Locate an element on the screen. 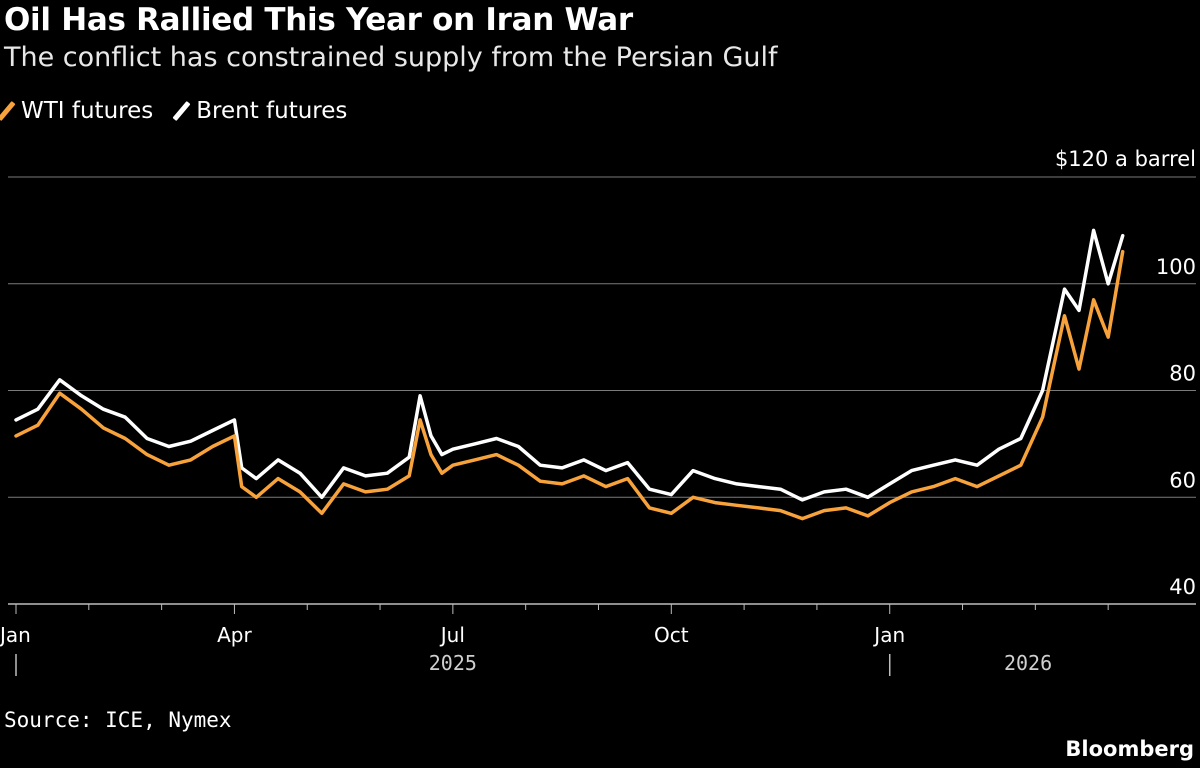 This screenshot has height=768, width=1200. x-tick-label-apr: Apr is located at coordinates (234, 635).